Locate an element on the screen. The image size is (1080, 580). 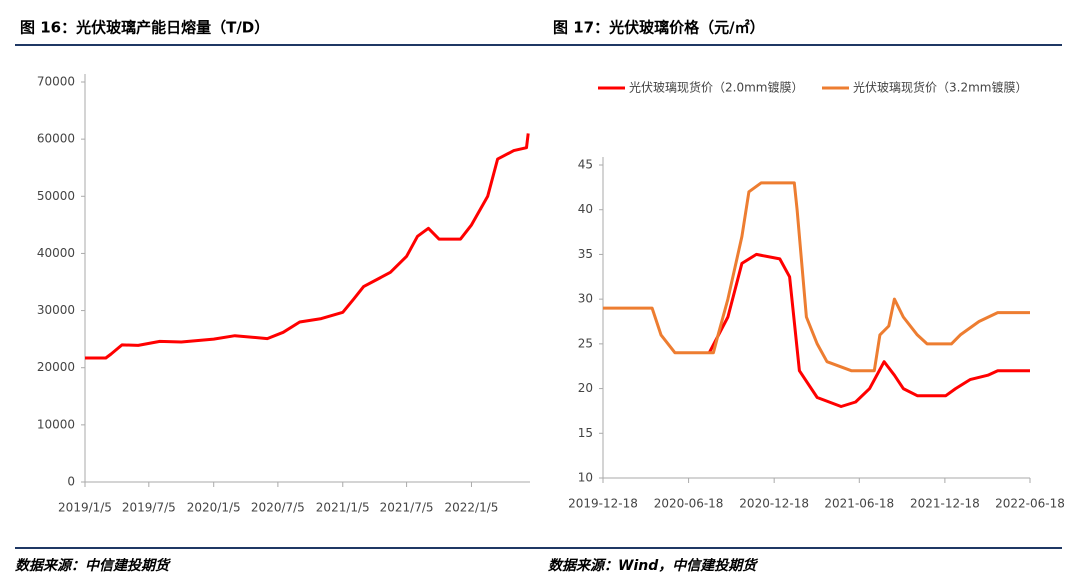
x-tick-label: 2020/7/5 is located at coordinates (278, 508).